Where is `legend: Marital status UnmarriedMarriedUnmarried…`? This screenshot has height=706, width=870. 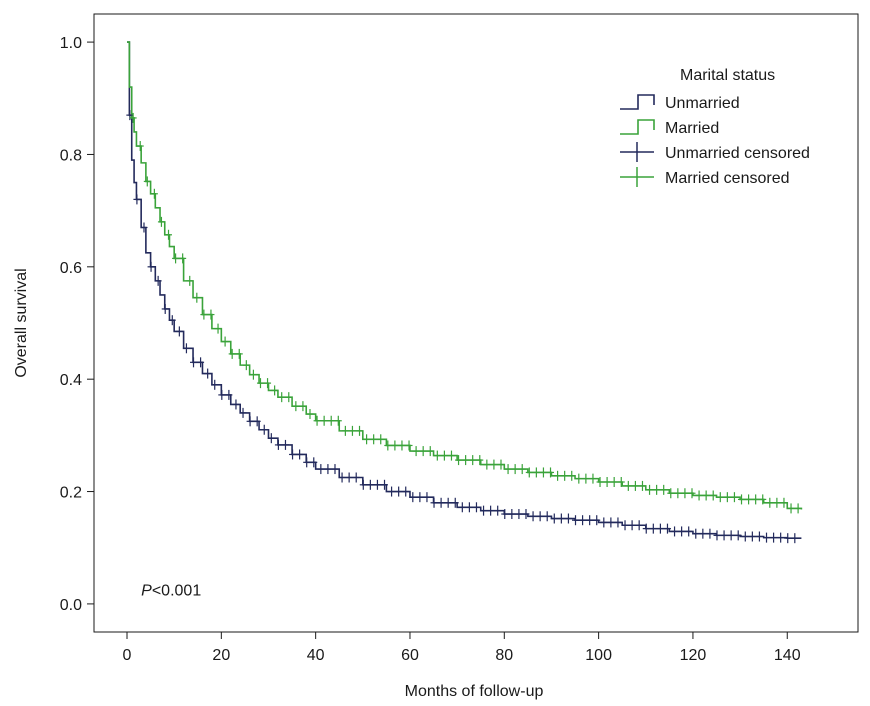
legend: Marital status UnmarriedMarriedUnmarried… is located at coordinates (715, 127).